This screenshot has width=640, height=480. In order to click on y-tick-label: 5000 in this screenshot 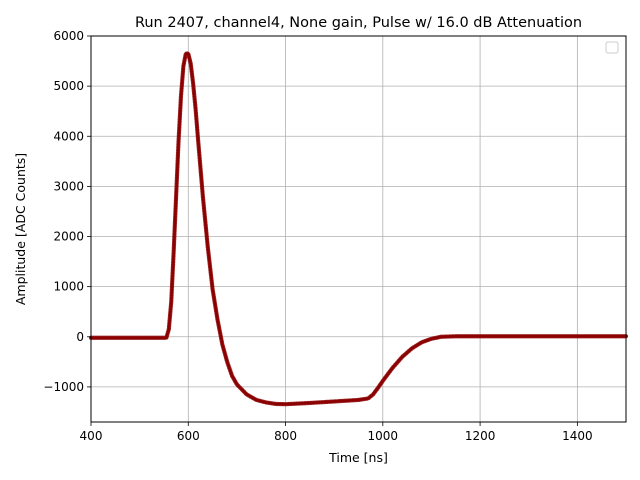, I will do `click(68, 86)`.